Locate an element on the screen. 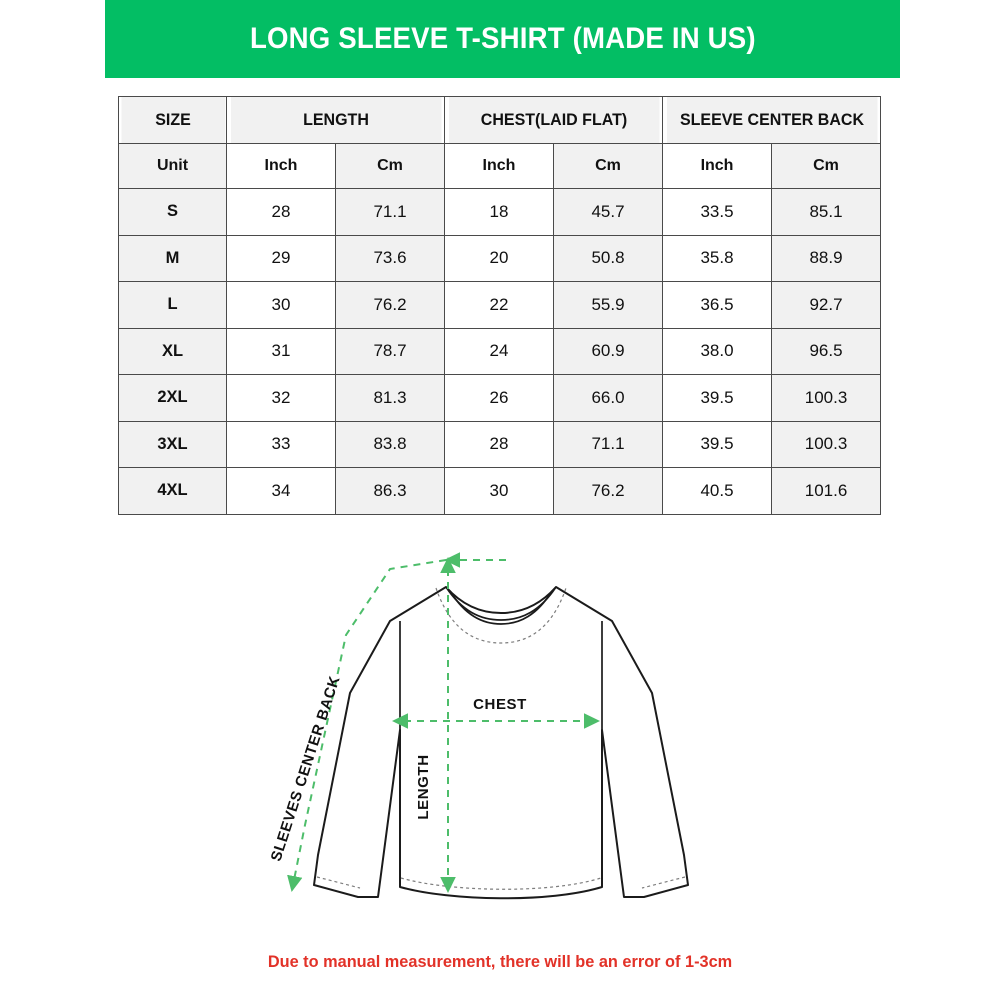  cell-length-in: 32 is located at coordinates (281, 398).